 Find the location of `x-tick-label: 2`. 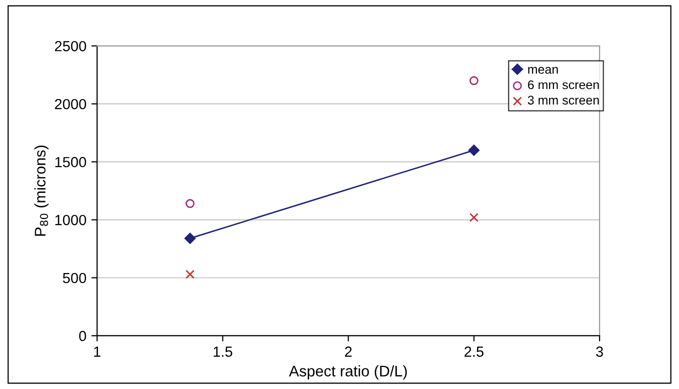

x-tick-label: 2 is located at coordinates (348, 351).